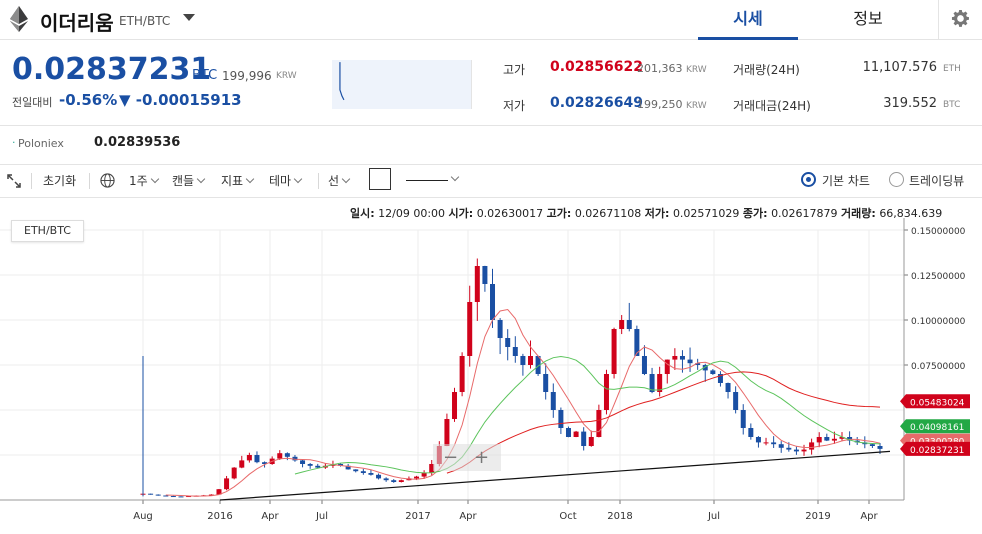  What do you see at coordinates (32, 102) in the screenshot?
I see `change-label: 전일대비` at bounding box center [32, 102].